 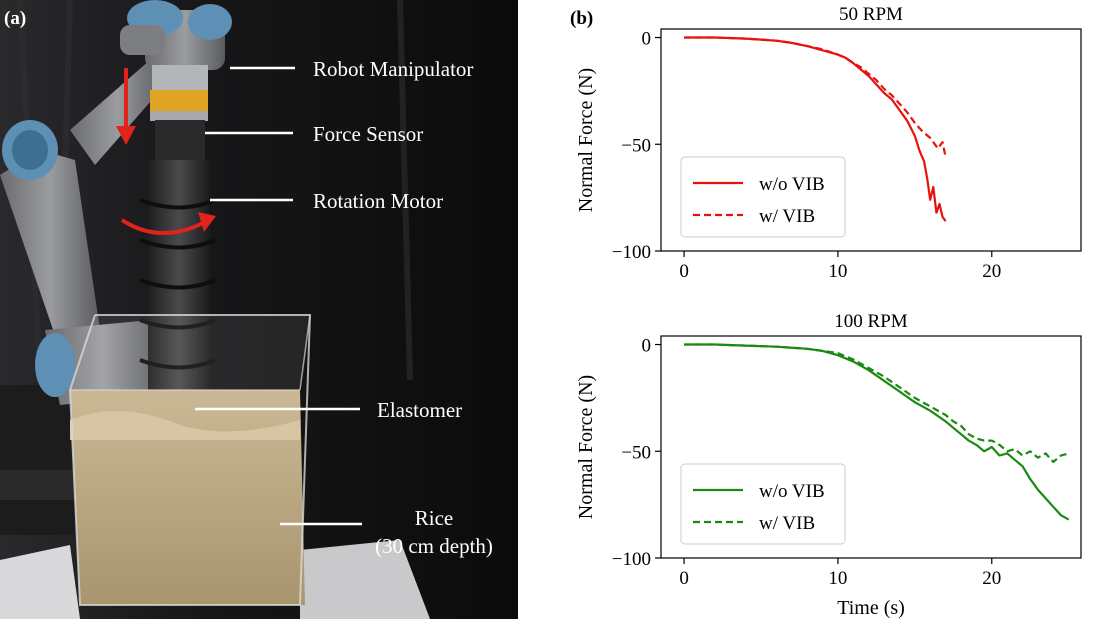 I want to click on x-axis-label: Time (s), so click(x=871, y=608).